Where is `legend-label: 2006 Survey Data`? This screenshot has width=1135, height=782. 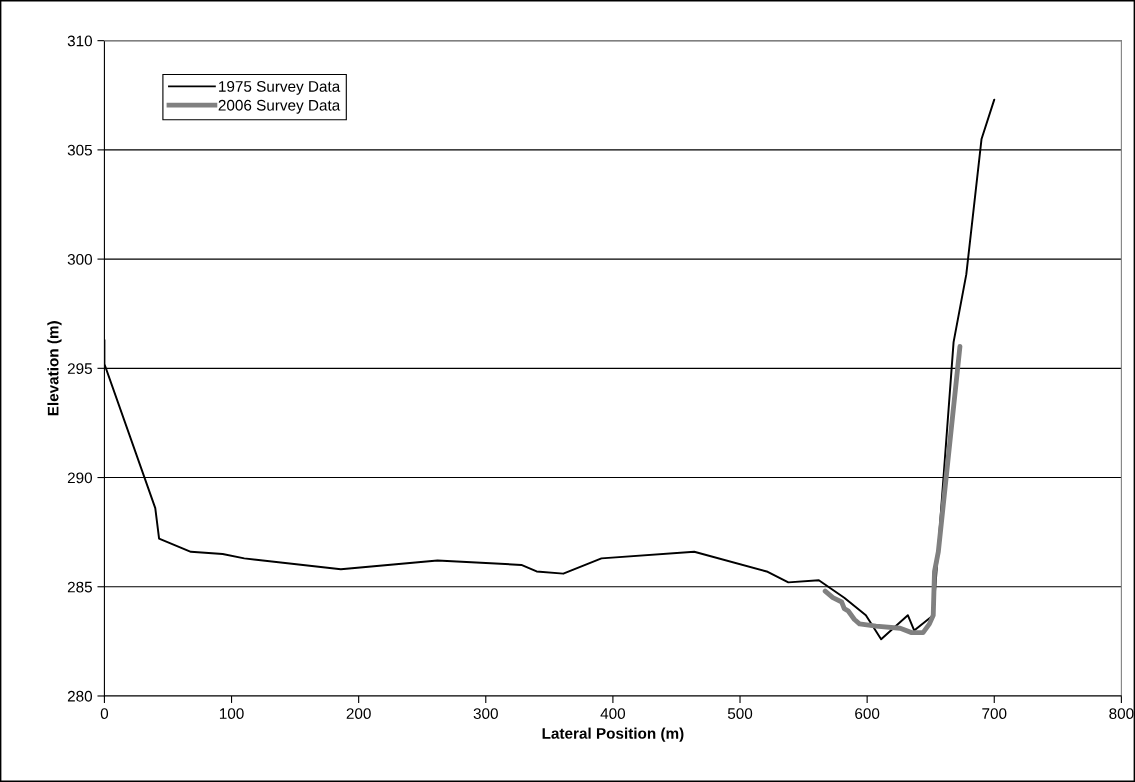 legend-label: 2006 Survey Data is located at coordinates (279, 106).